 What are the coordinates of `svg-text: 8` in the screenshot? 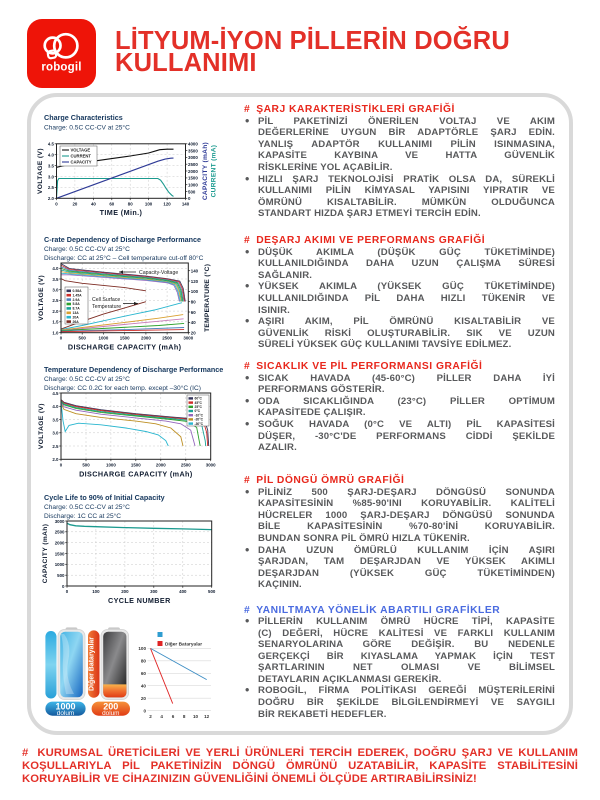 It's located at (184, 716).